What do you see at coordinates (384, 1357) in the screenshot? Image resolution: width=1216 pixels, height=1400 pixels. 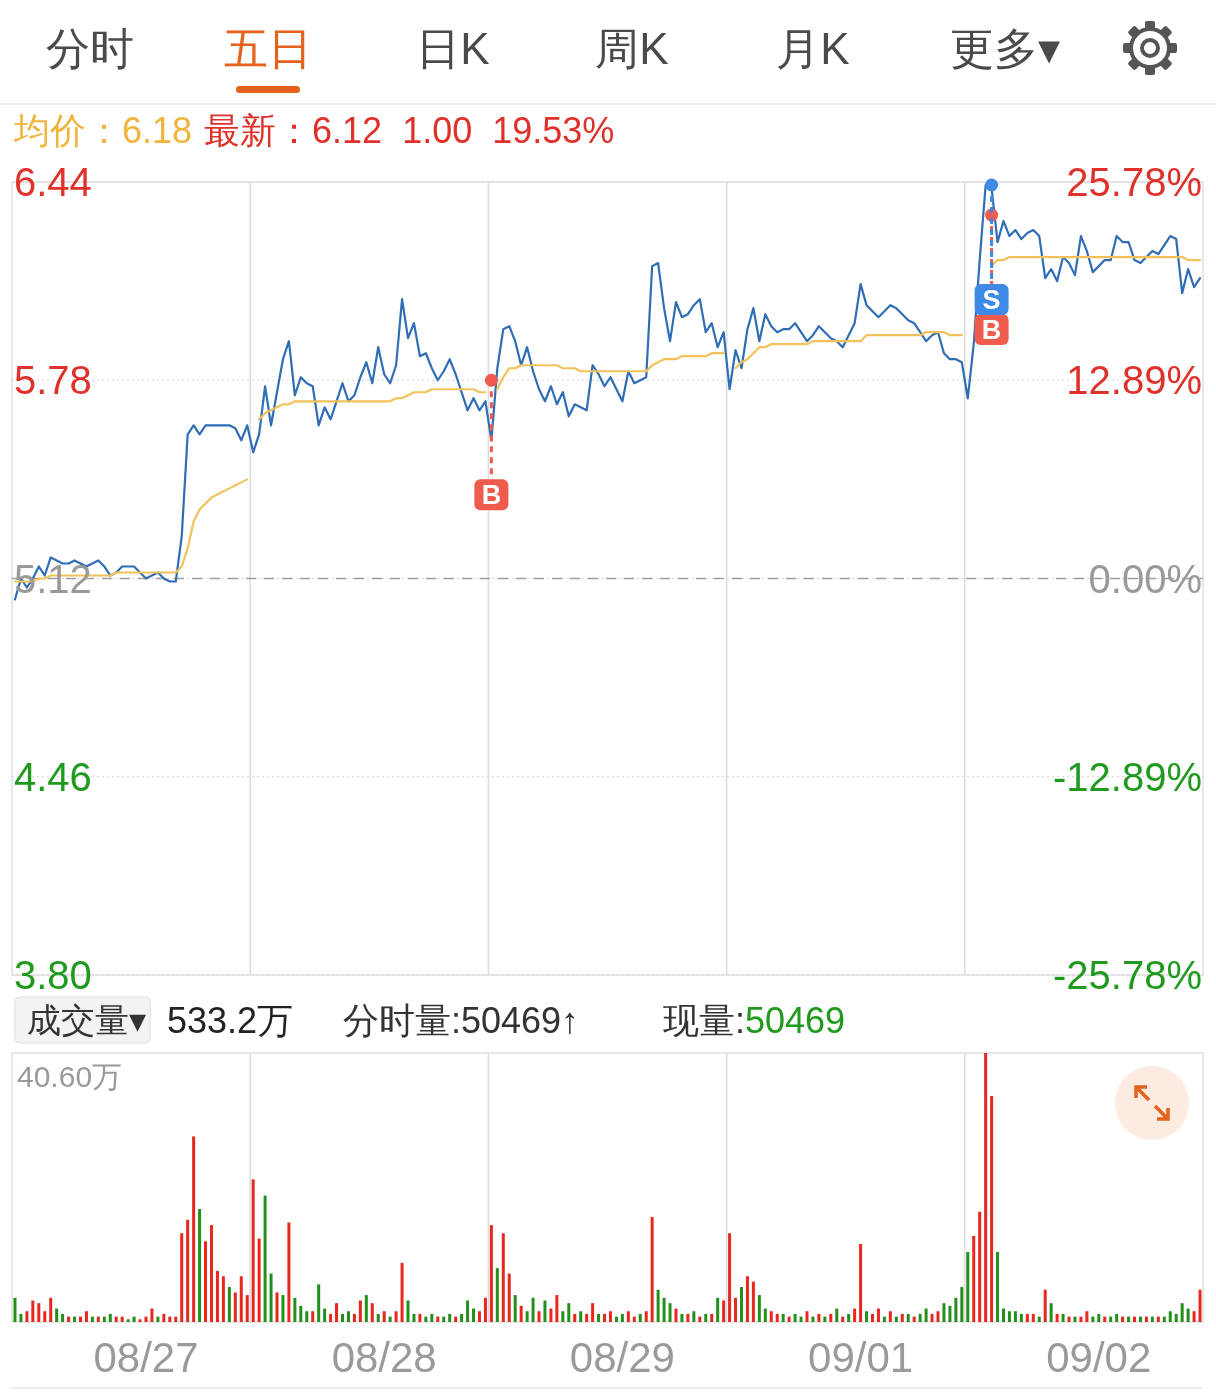 I see `x-tick-label: 08/28` at bounding box center [384, 1357].